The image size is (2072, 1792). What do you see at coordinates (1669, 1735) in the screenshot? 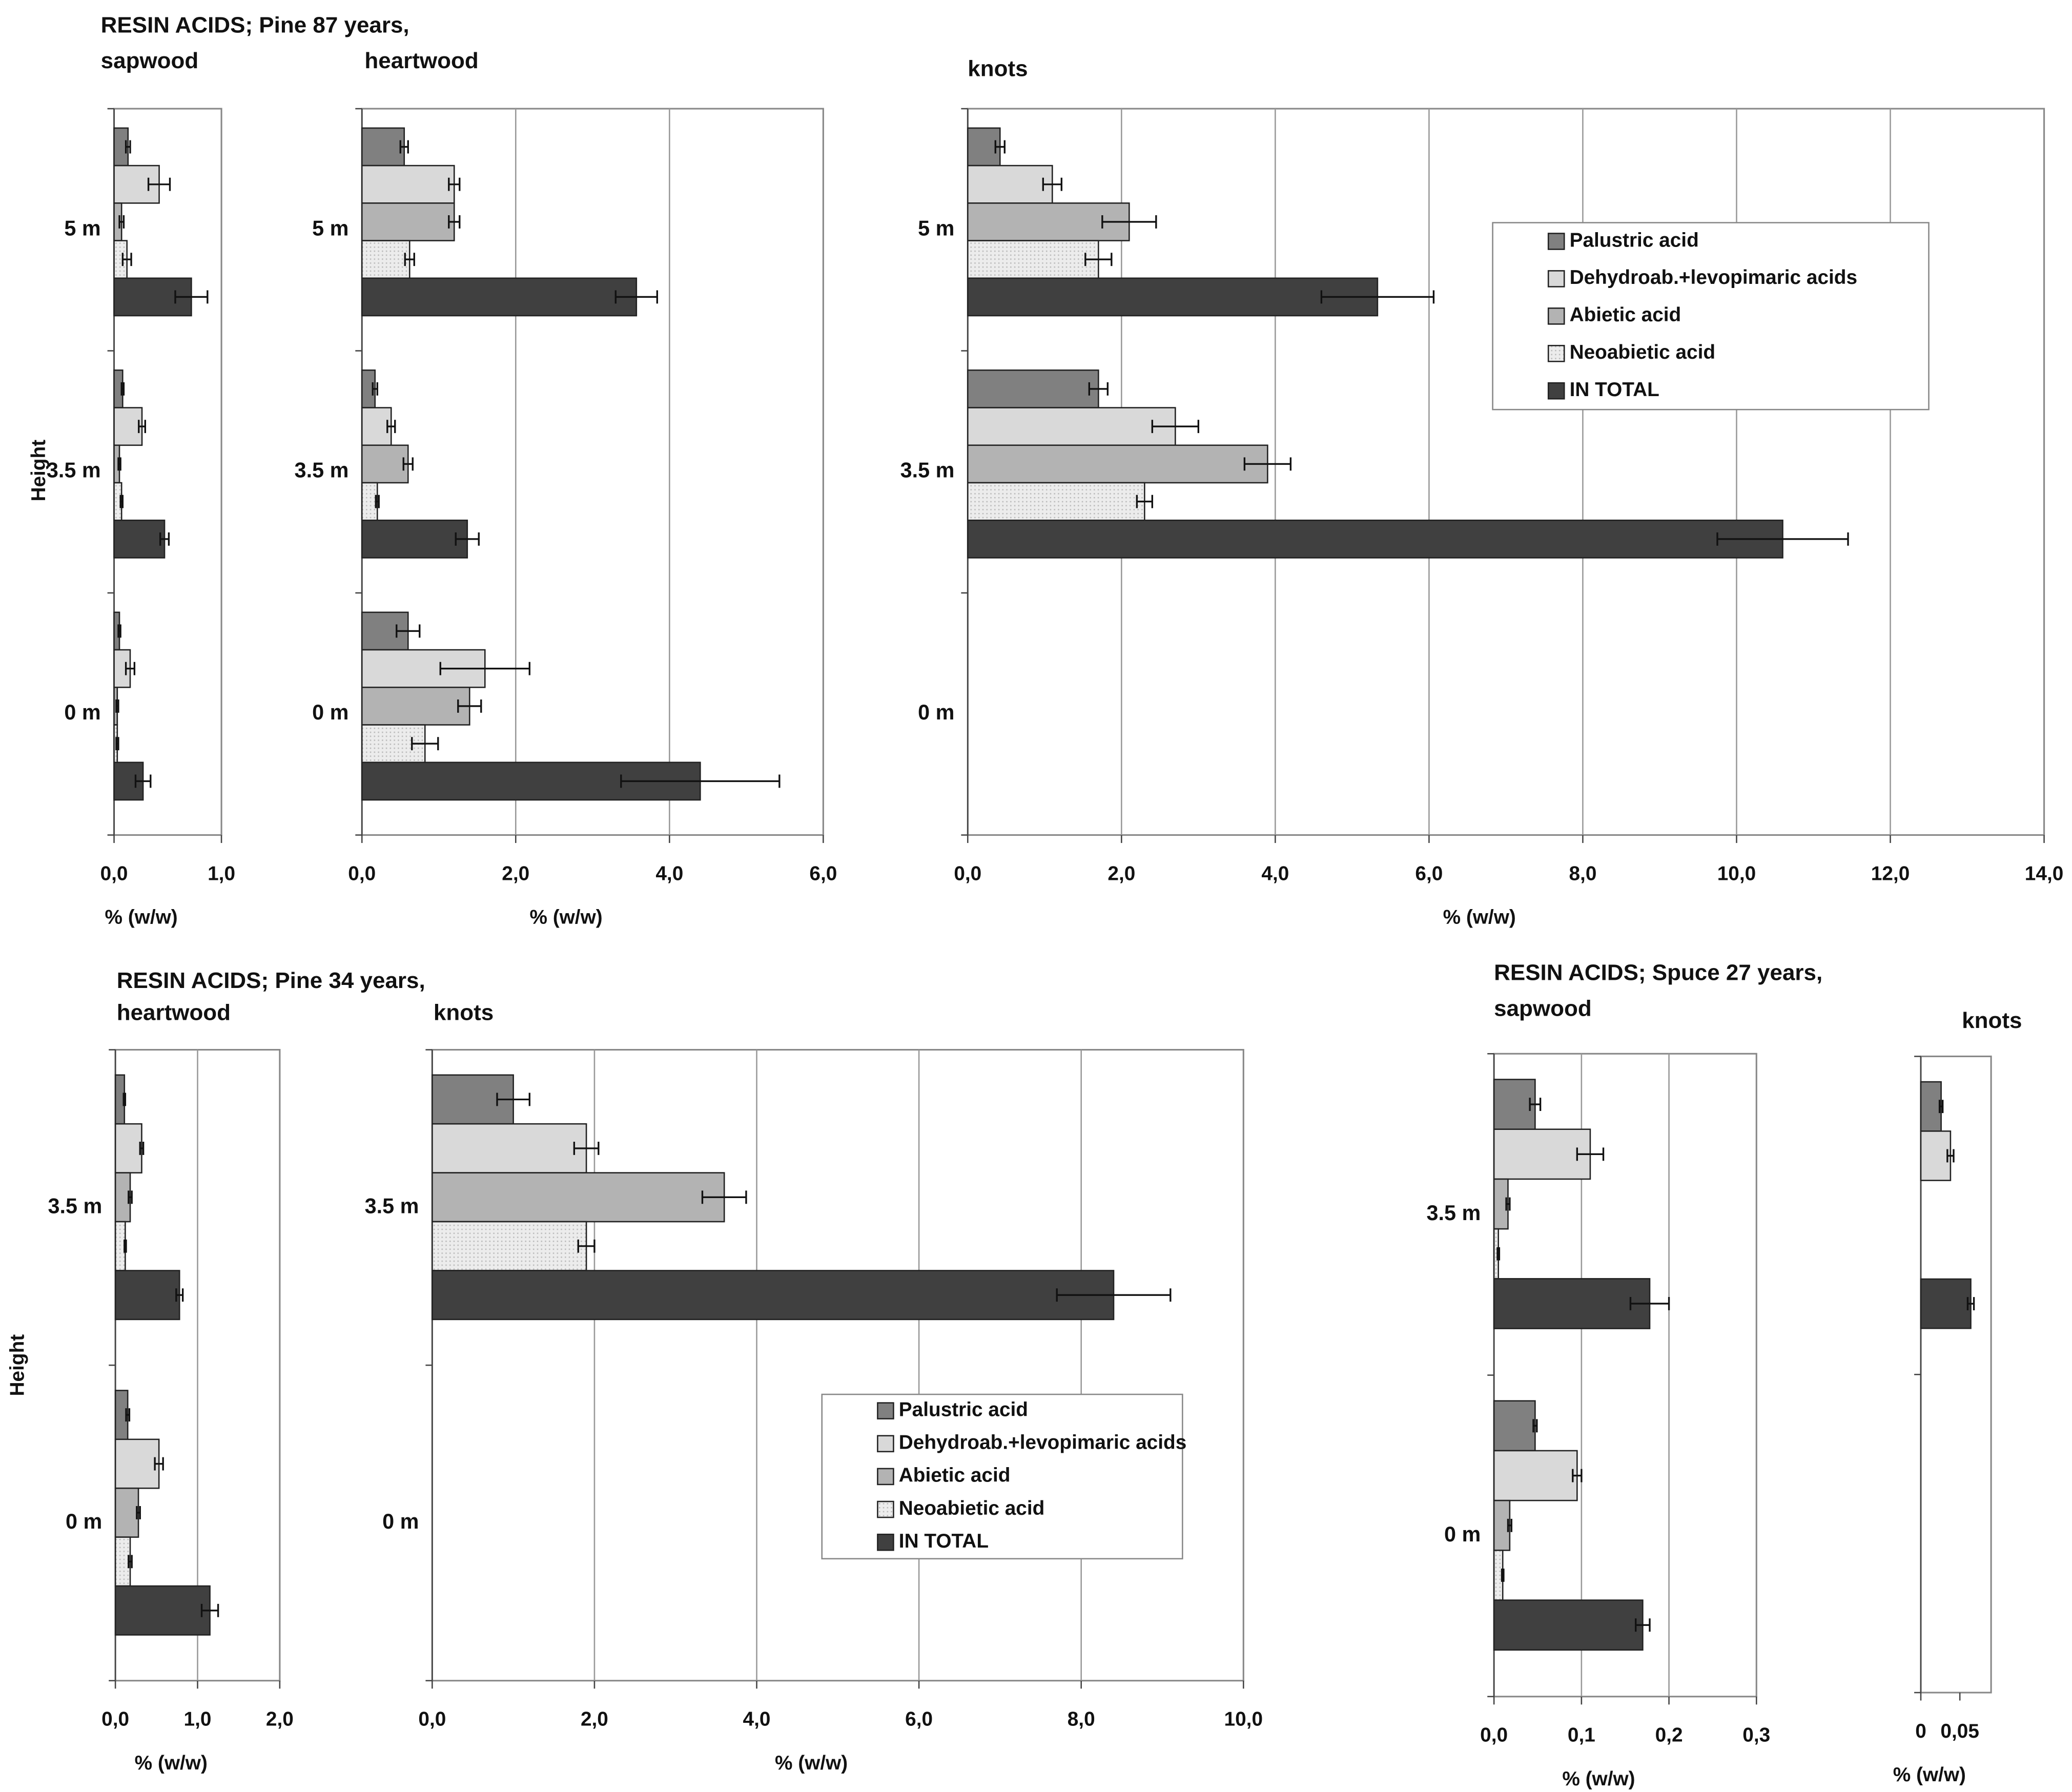
I see `x-tick-label: 0,2` at bounding box center [1669, 1735].